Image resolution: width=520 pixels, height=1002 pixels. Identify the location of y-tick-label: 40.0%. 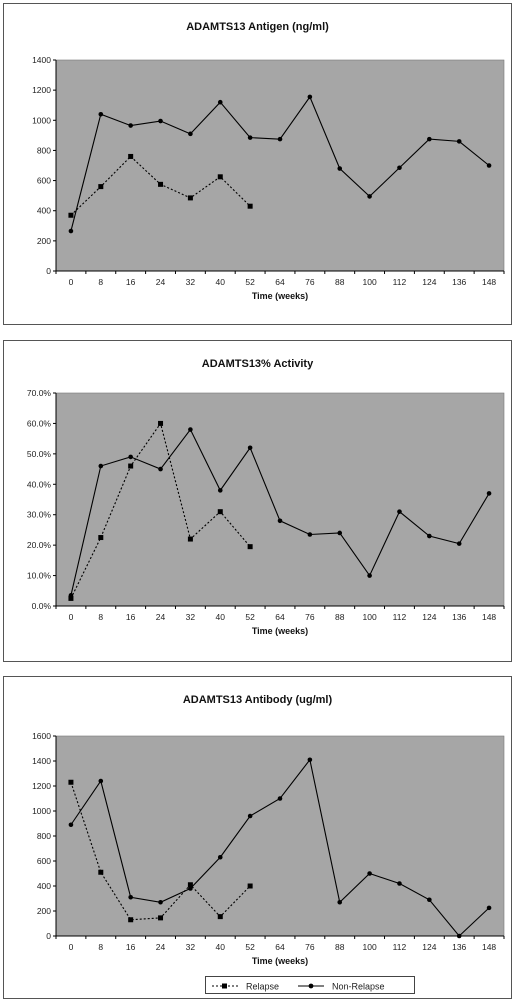
(39, 484).